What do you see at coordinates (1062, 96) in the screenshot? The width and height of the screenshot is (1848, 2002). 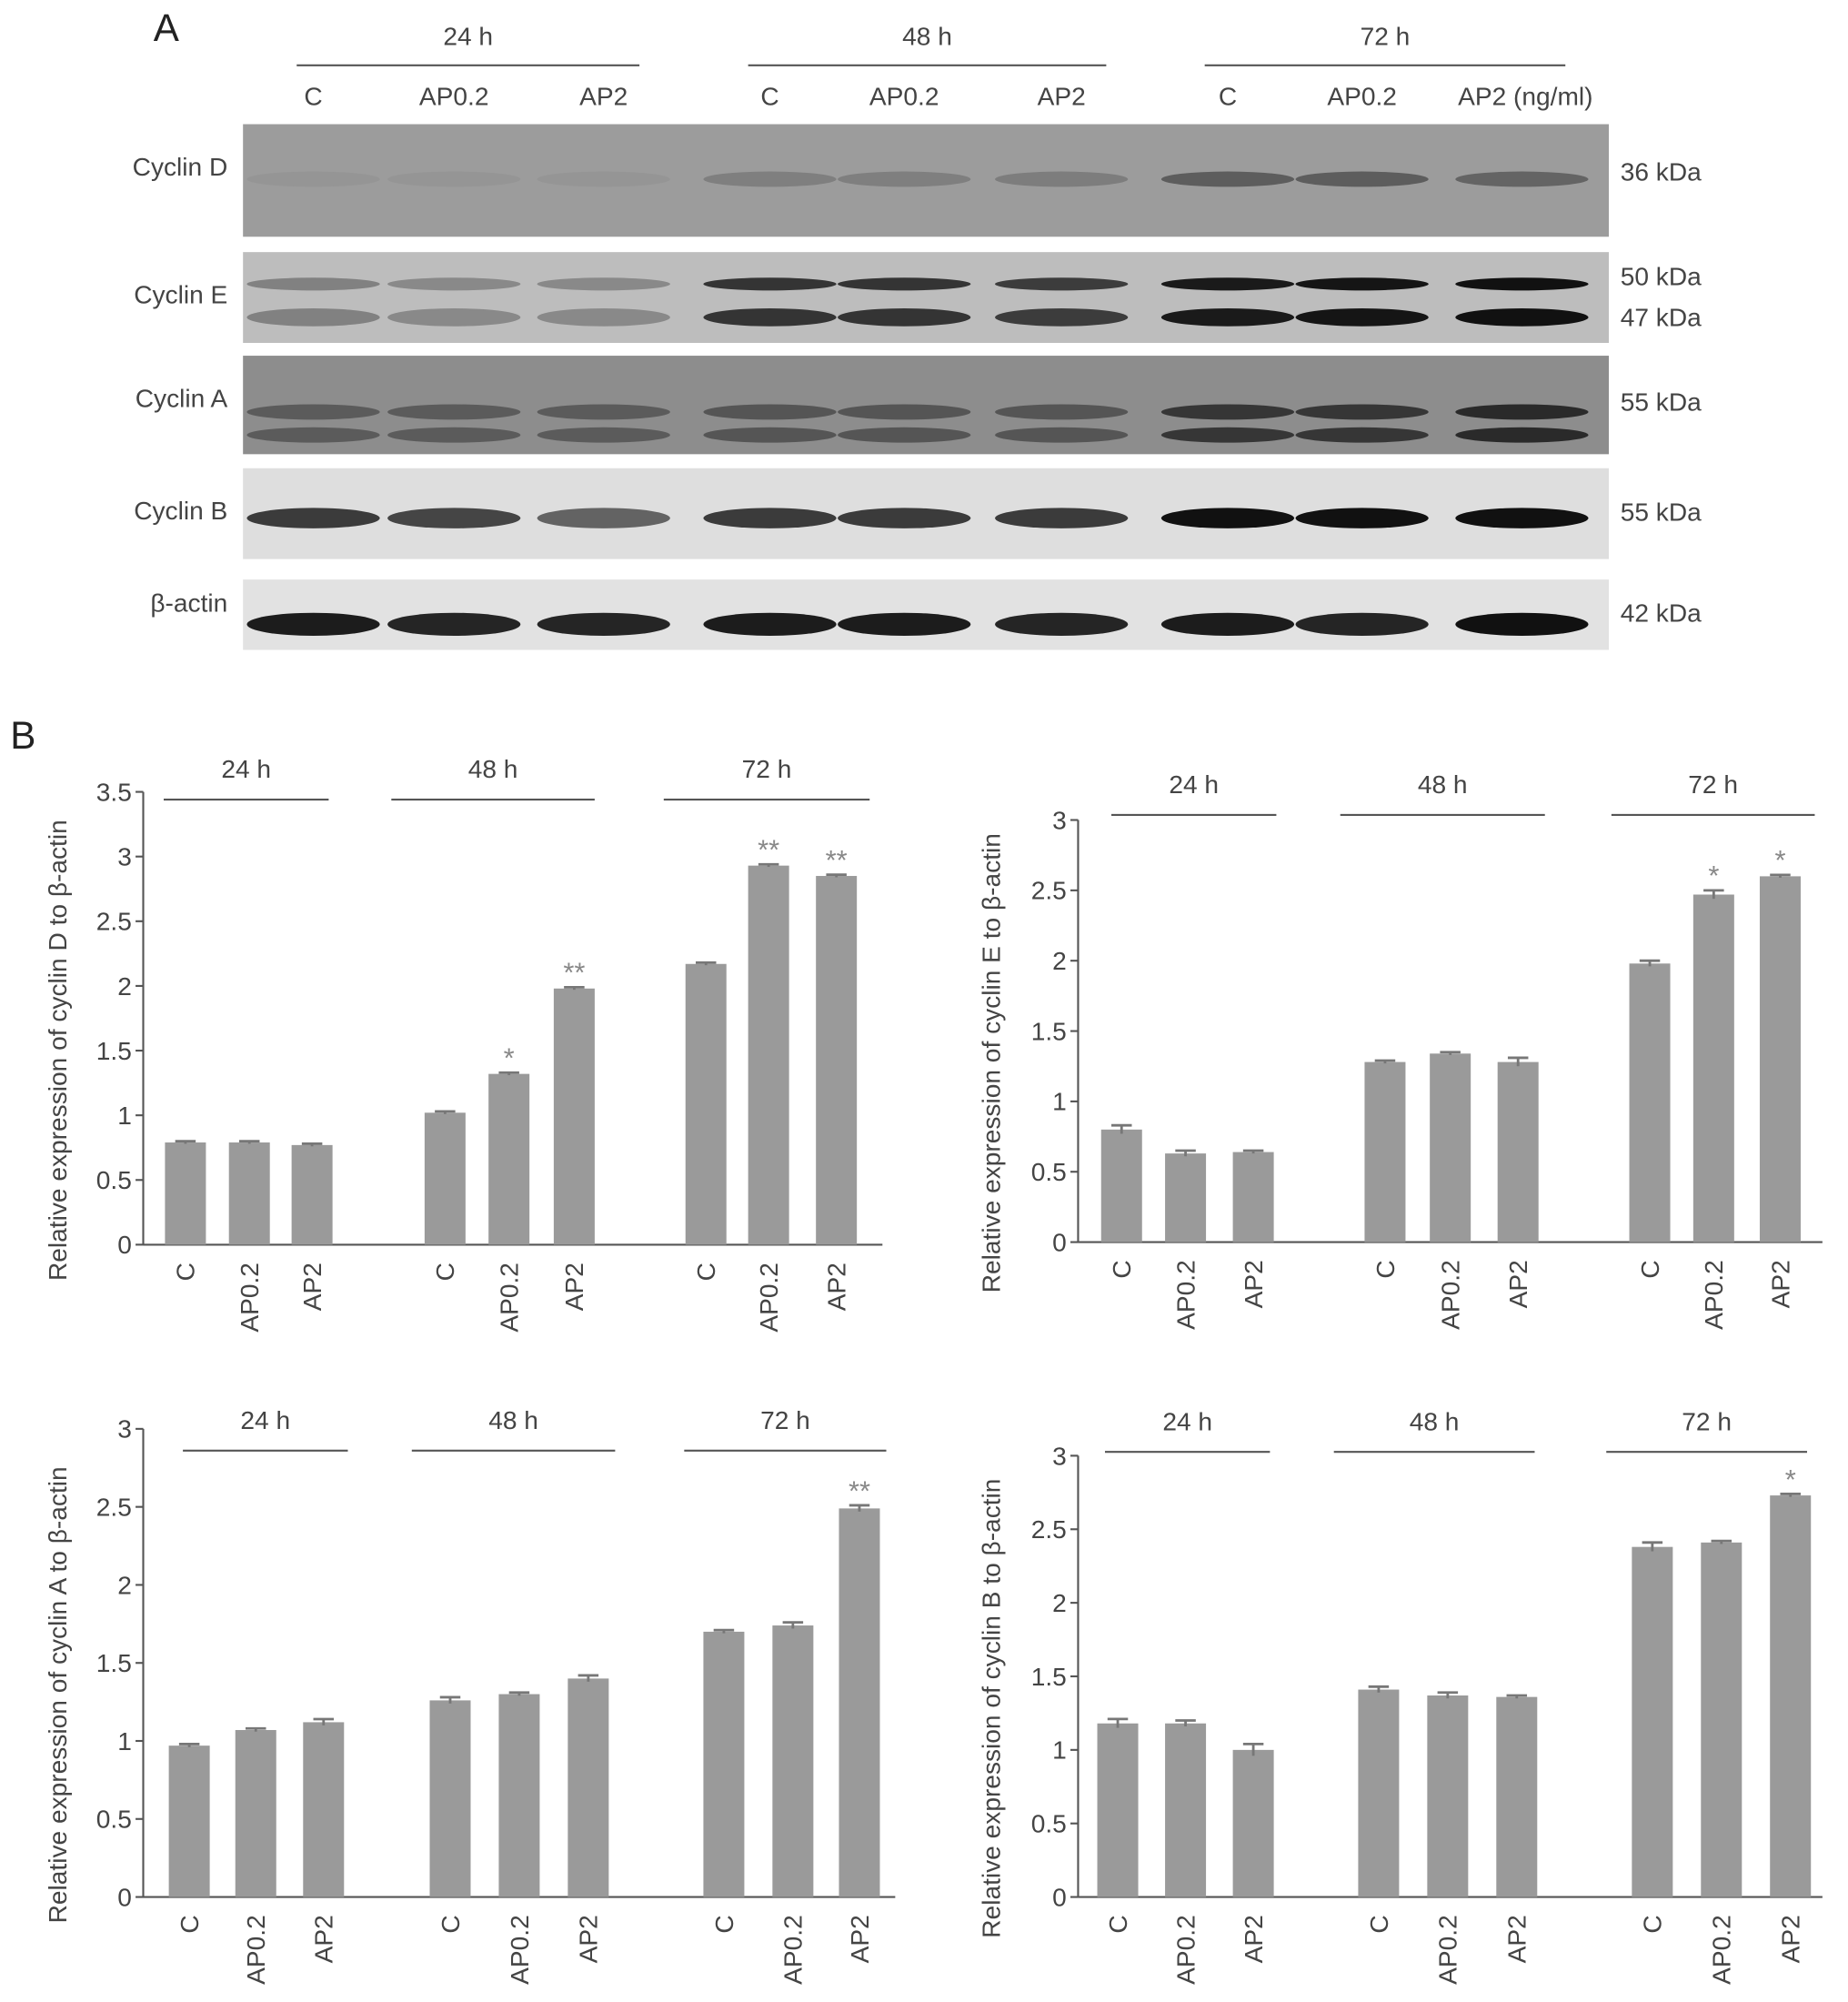 I see `lane-label: AP2` at bounding box center [1062, 96].